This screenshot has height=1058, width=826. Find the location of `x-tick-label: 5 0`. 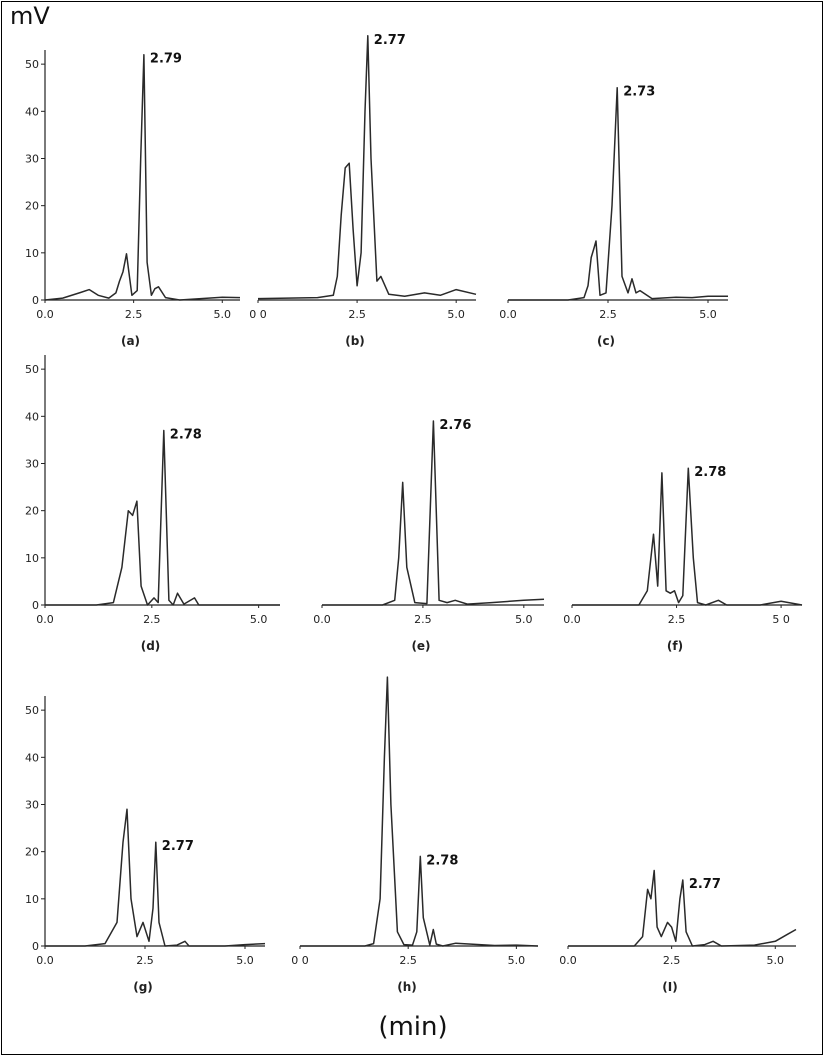

x-tick-label: 5 0 is located at coordinates (781, 619).